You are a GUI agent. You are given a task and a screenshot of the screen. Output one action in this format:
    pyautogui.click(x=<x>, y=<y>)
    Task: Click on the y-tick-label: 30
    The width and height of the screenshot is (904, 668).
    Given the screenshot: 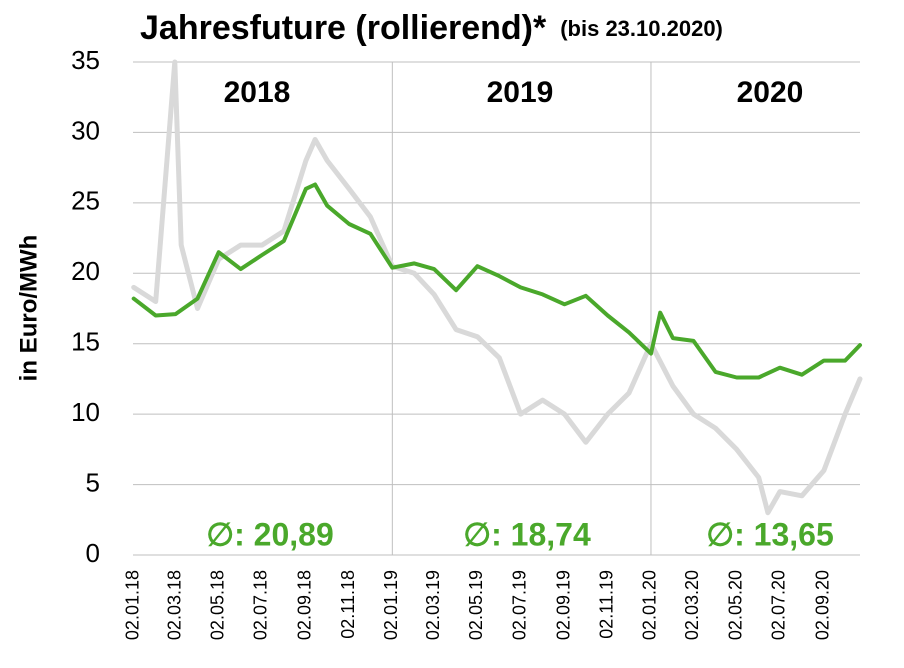 What is the action you would take?
    pyautogui.click(x=85, y=130)
    